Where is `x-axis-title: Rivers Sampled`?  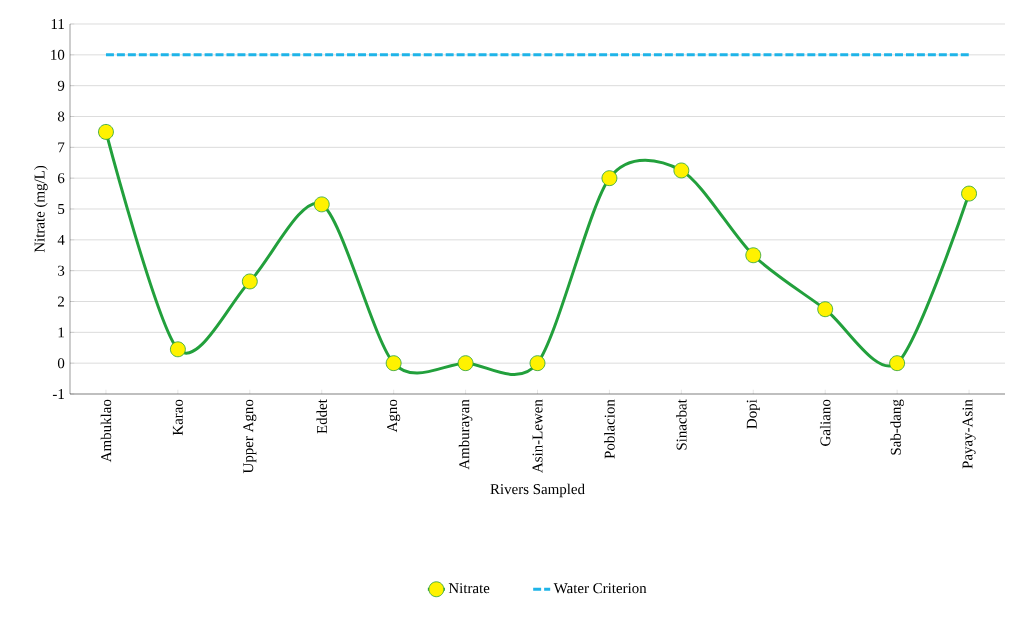 x-axis-title: Rivers Sampled is located at coordinates (537, 490).